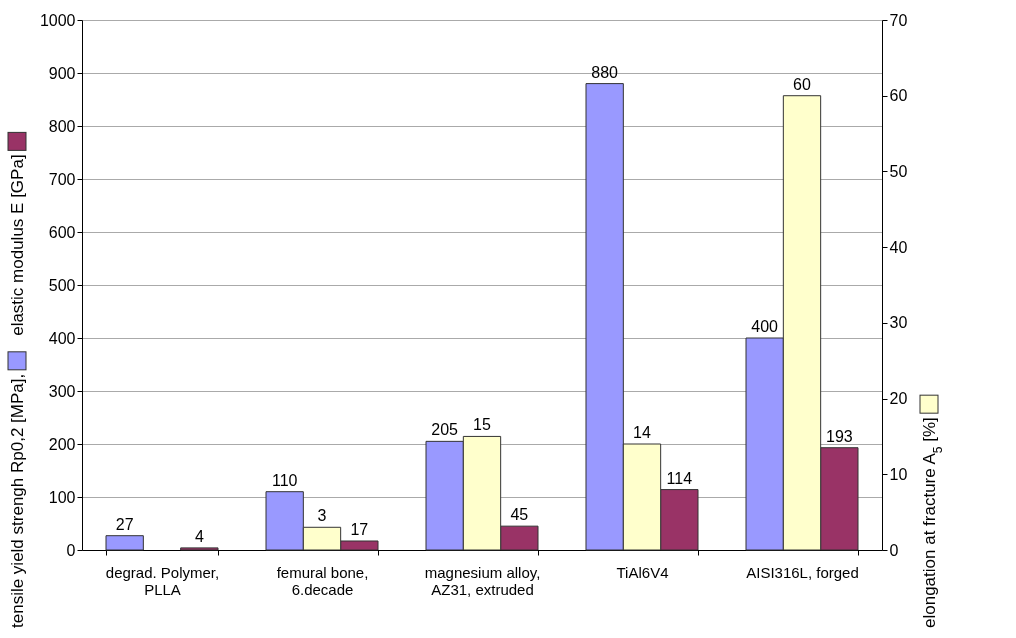 Image resolution: width=1016 pixels, height=638 pixels. What do you see at coordinates (679, 478) in the screenshot?
I see `data-label: 114` at bounding box center [679, 478].